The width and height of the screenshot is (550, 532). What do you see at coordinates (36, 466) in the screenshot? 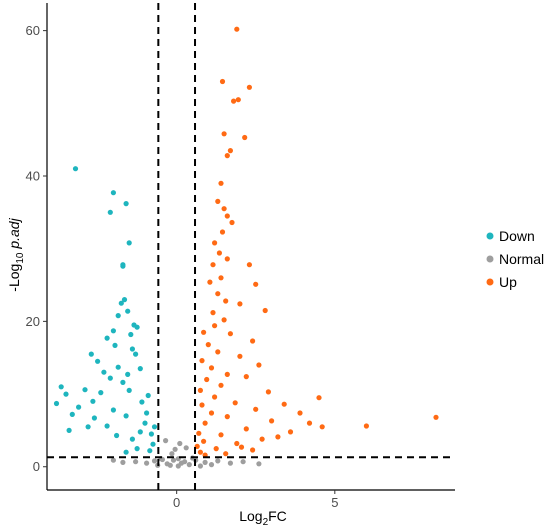
I see `y-tick-label-0: 0` at bounding box center [36, 466].